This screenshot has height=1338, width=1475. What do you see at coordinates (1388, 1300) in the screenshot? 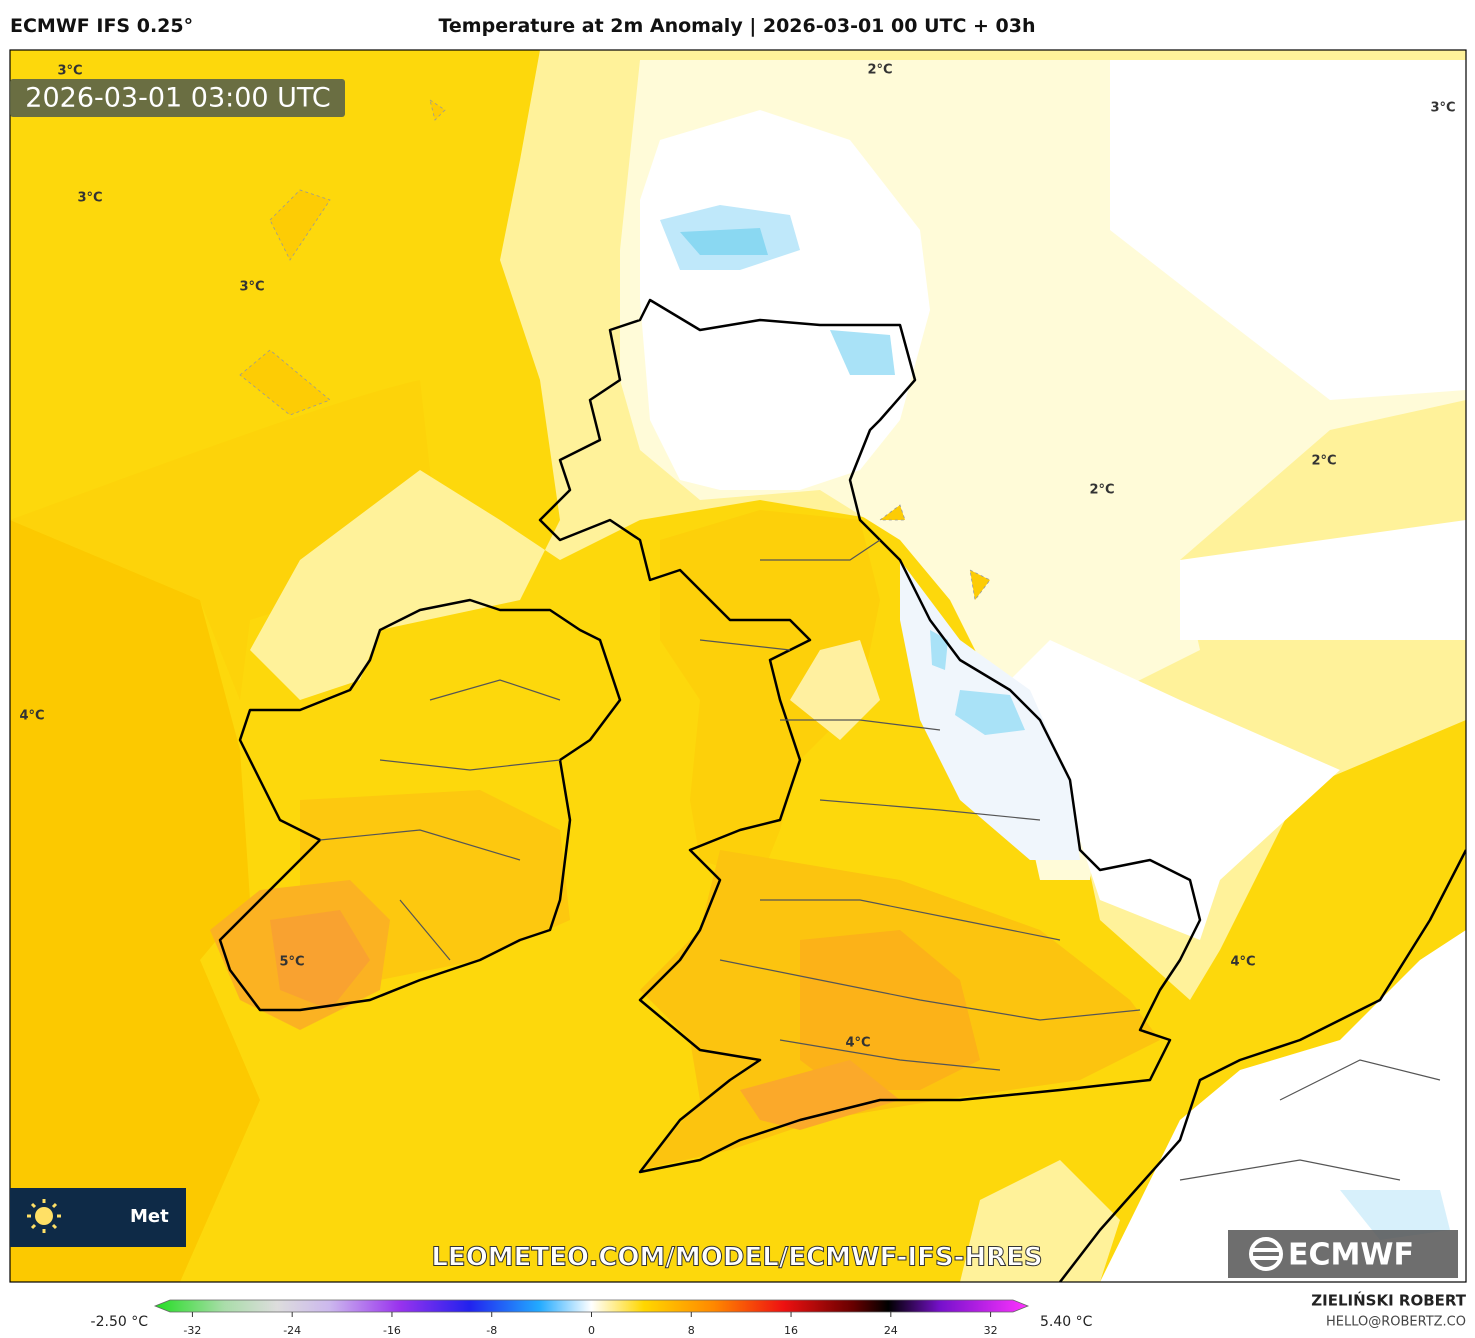
I see `author: ZIELIŃSKI ROBERT` at bounding box center [1388, 1300].